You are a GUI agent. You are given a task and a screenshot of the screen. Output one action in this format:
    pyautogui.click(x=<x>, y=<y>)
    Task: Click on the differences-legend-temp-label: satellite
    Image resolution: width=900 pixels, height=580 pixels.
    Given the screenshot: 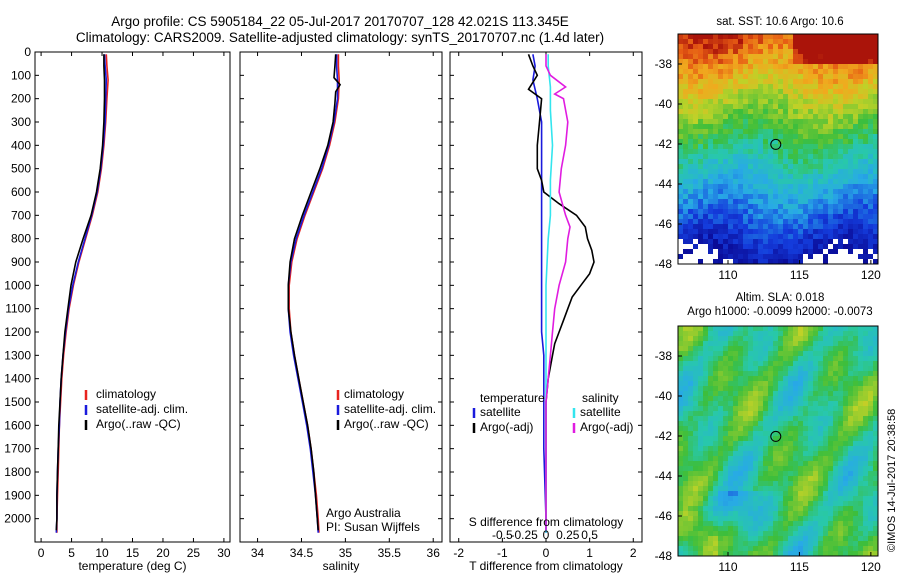 What is the action you would take?
    pyautogui.click(x=500, y=412)
    